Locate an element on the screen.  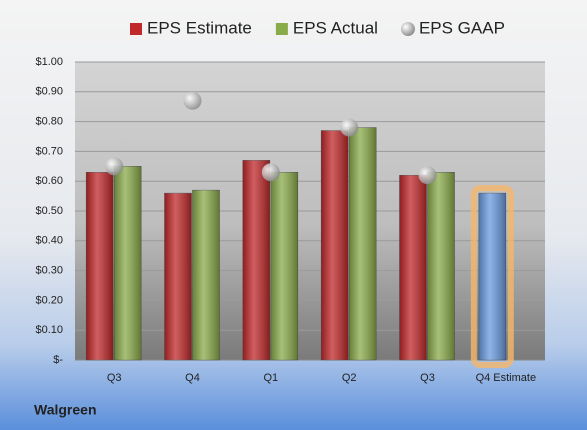
x-tick-label: Q4 is located at coordinates (192, 378).